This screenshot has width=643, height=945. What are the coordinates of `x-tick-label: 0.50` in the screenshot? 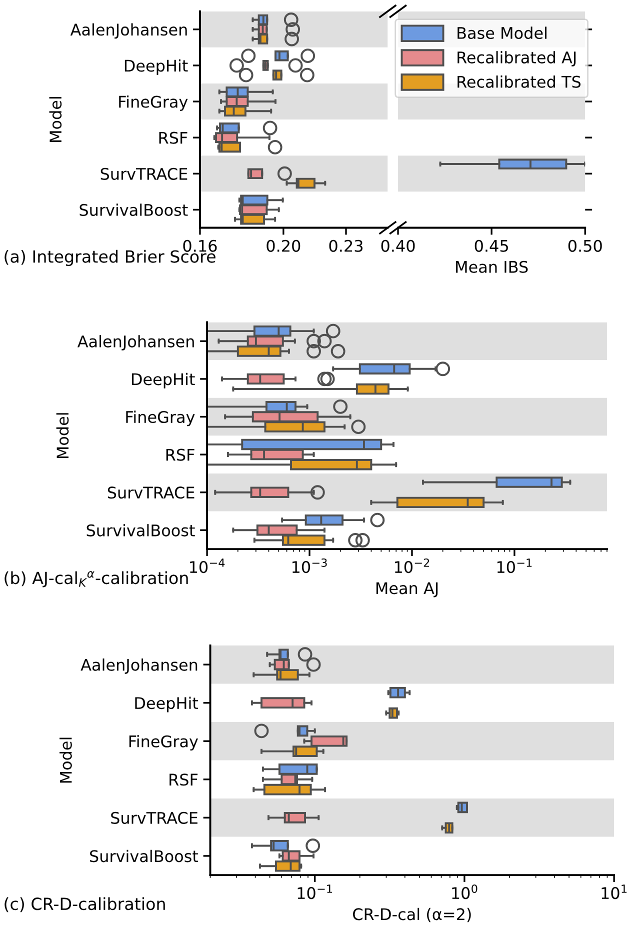 It's located at (585, 246).